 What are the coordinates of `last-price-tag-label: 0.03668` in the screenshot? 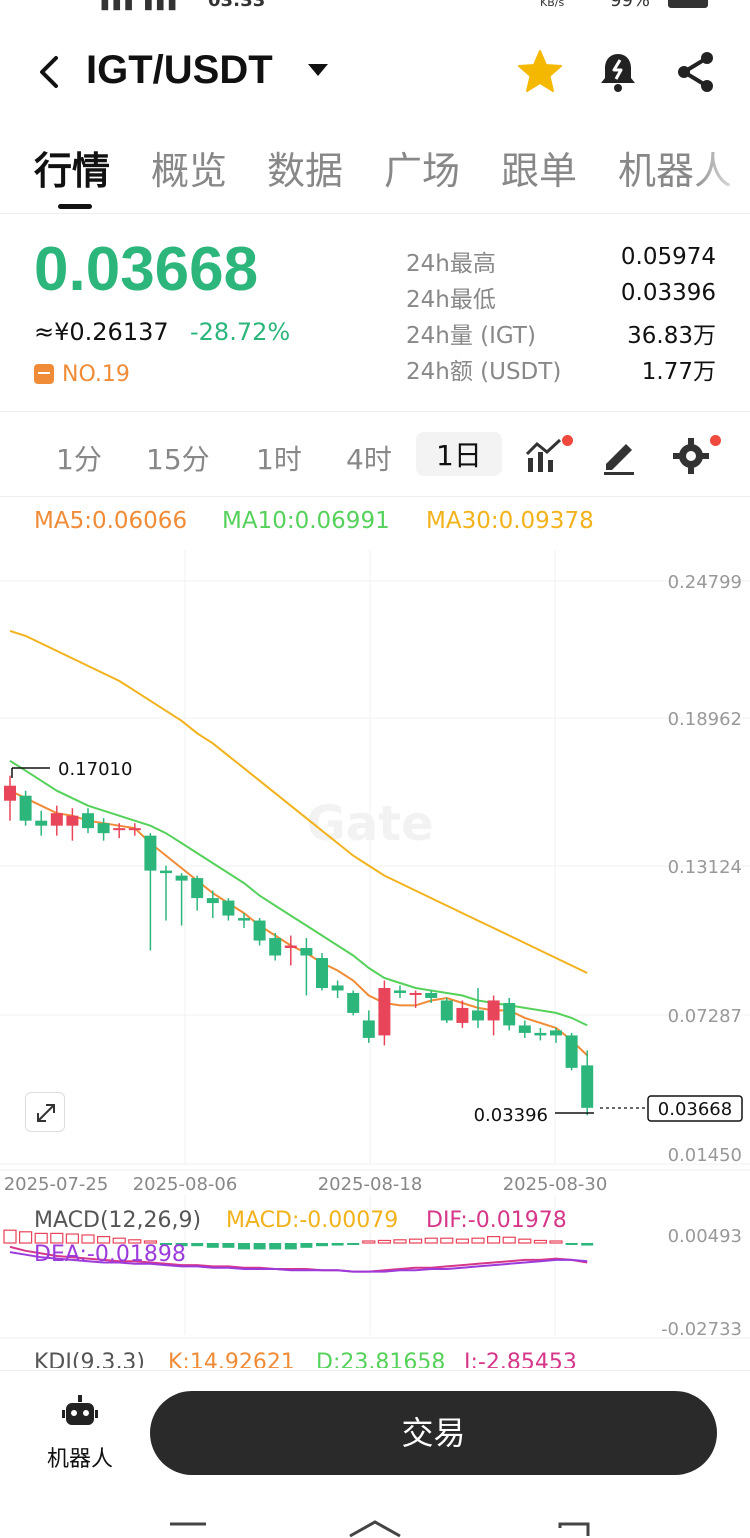 It's located at (695, 1109).